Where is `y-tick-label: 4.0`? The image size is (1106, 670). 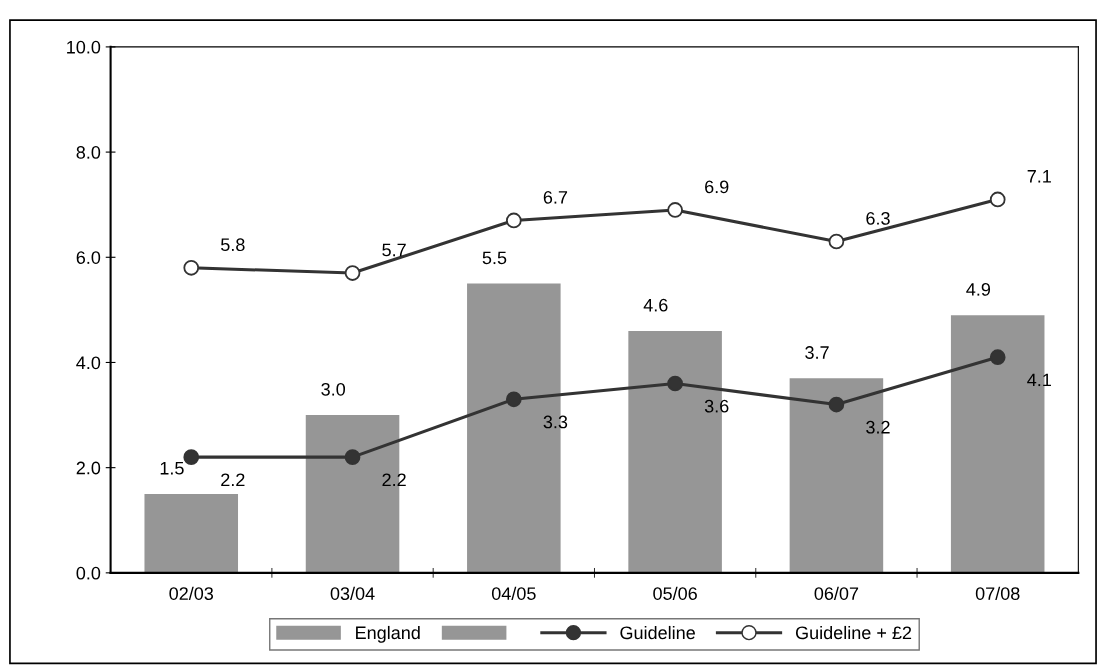
y-tick-label: 4.0 is located at coordinates (88, 363).